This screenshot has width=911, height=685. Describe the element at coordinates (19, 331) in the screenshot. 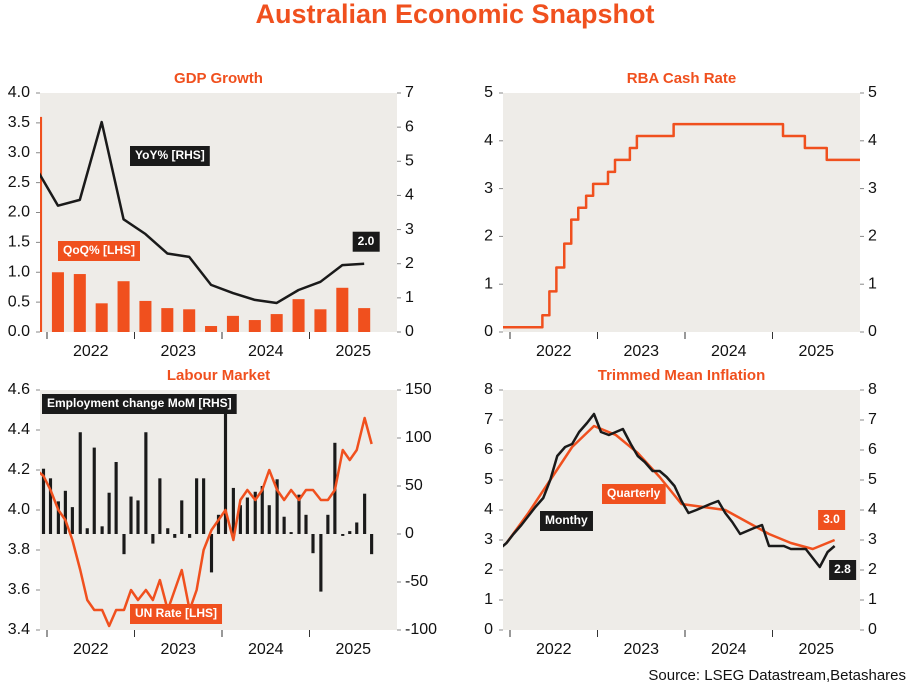

I see `y-tick-label: 0.0` at that location.